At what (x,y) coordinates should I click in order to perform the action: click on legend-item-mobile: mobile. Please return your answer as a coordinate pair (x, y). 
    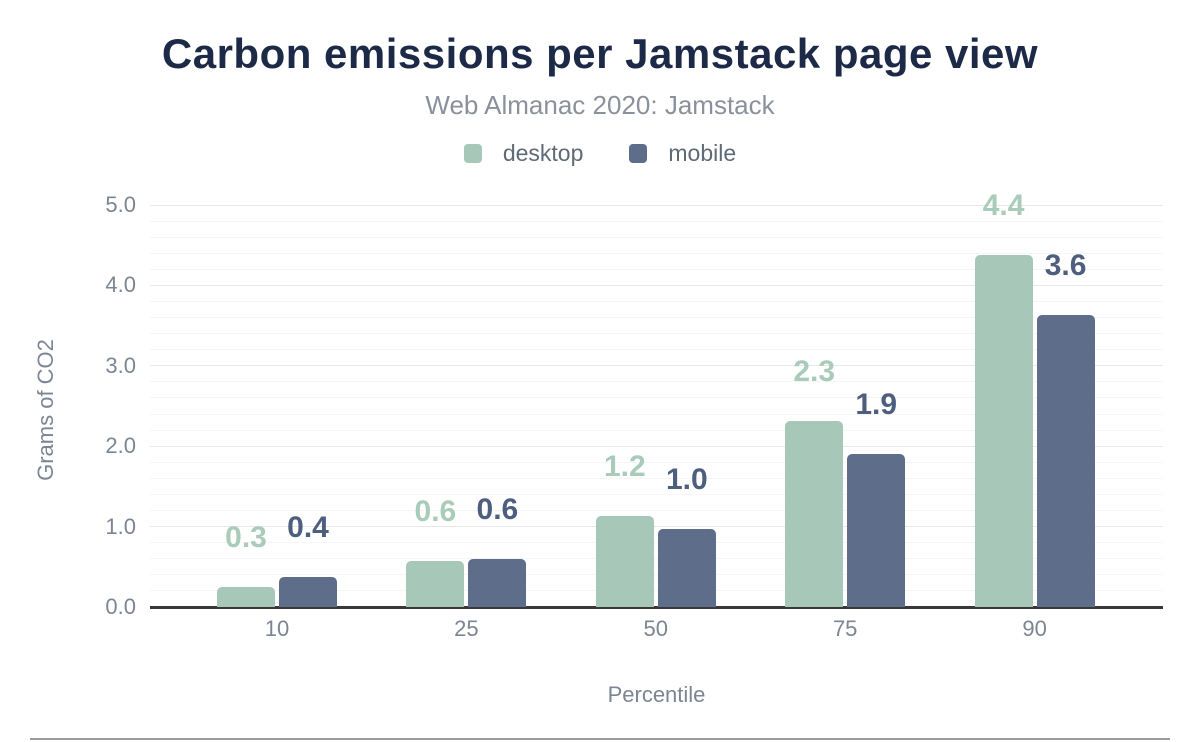
    Looking at the image, I should click on (682, 153).